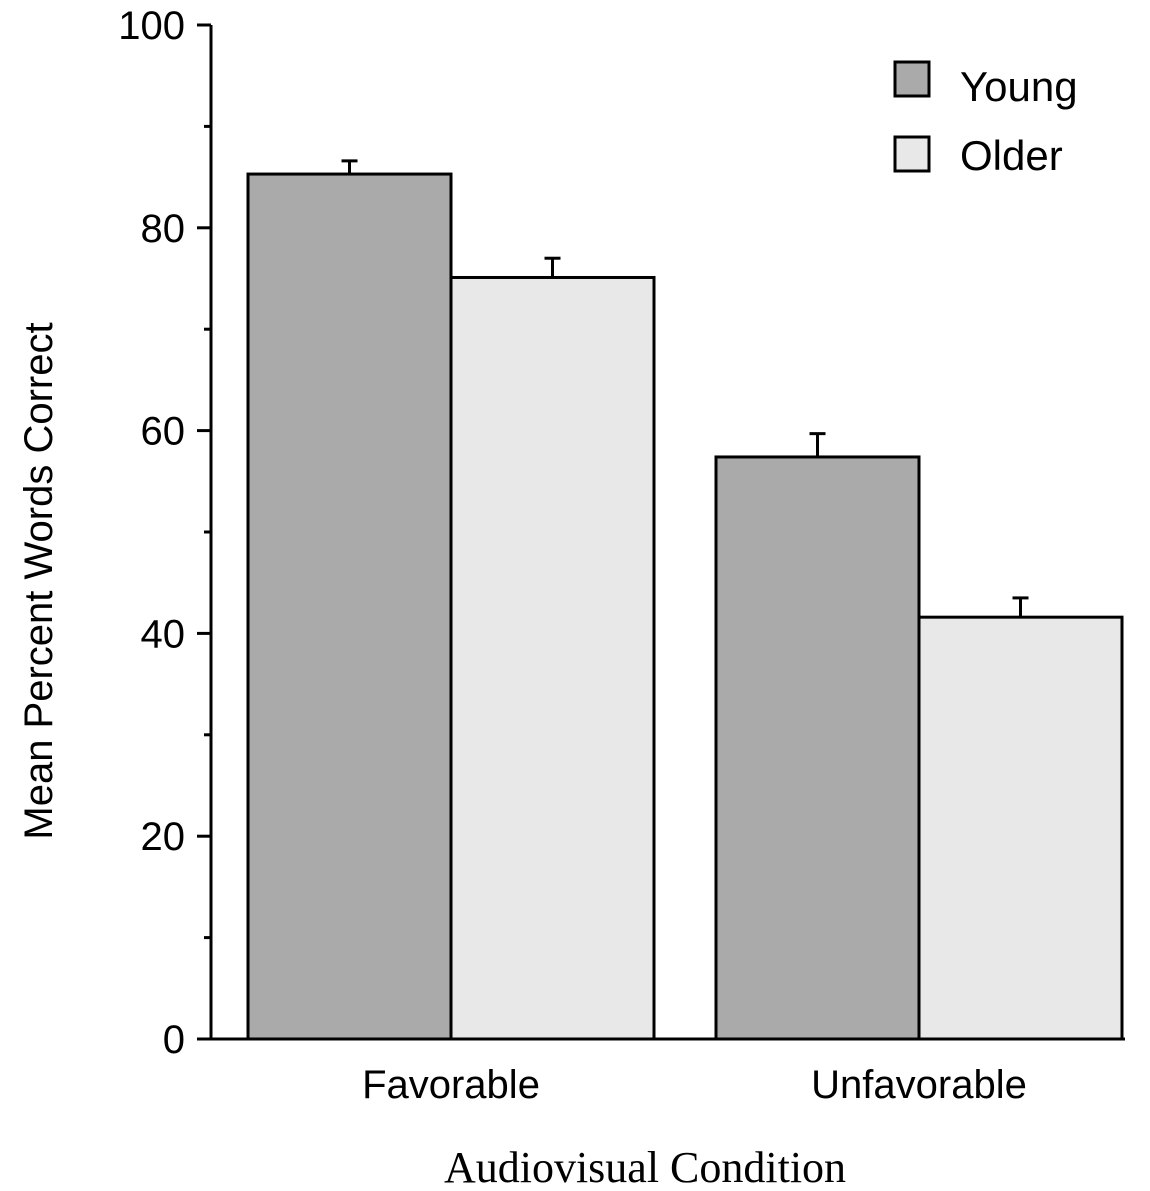  Describe the element at coordinates (151, 26) in the screenshot. I see `y-tick-label: 100` at that location.